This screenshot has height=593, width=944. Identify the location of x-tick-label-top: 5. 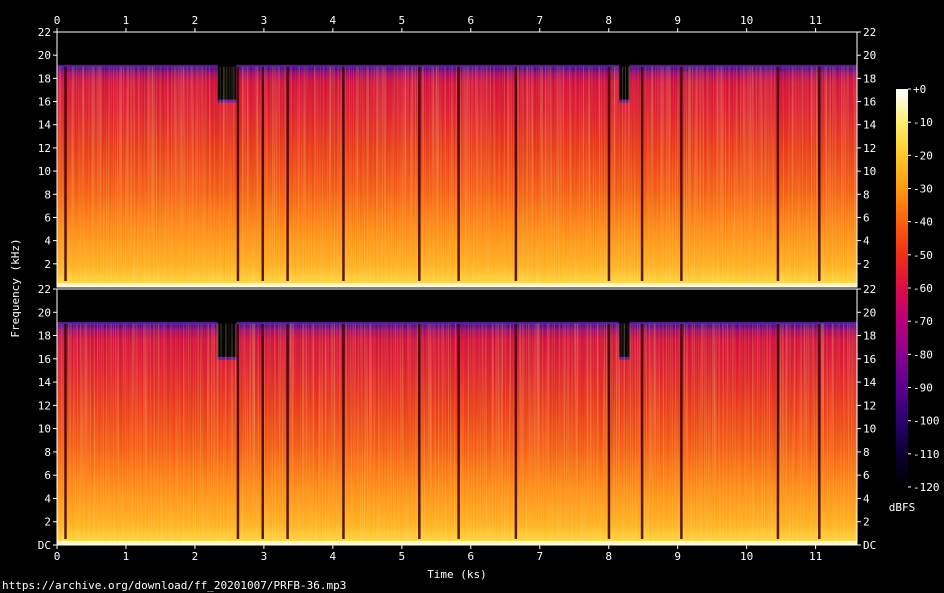
(402, 20).